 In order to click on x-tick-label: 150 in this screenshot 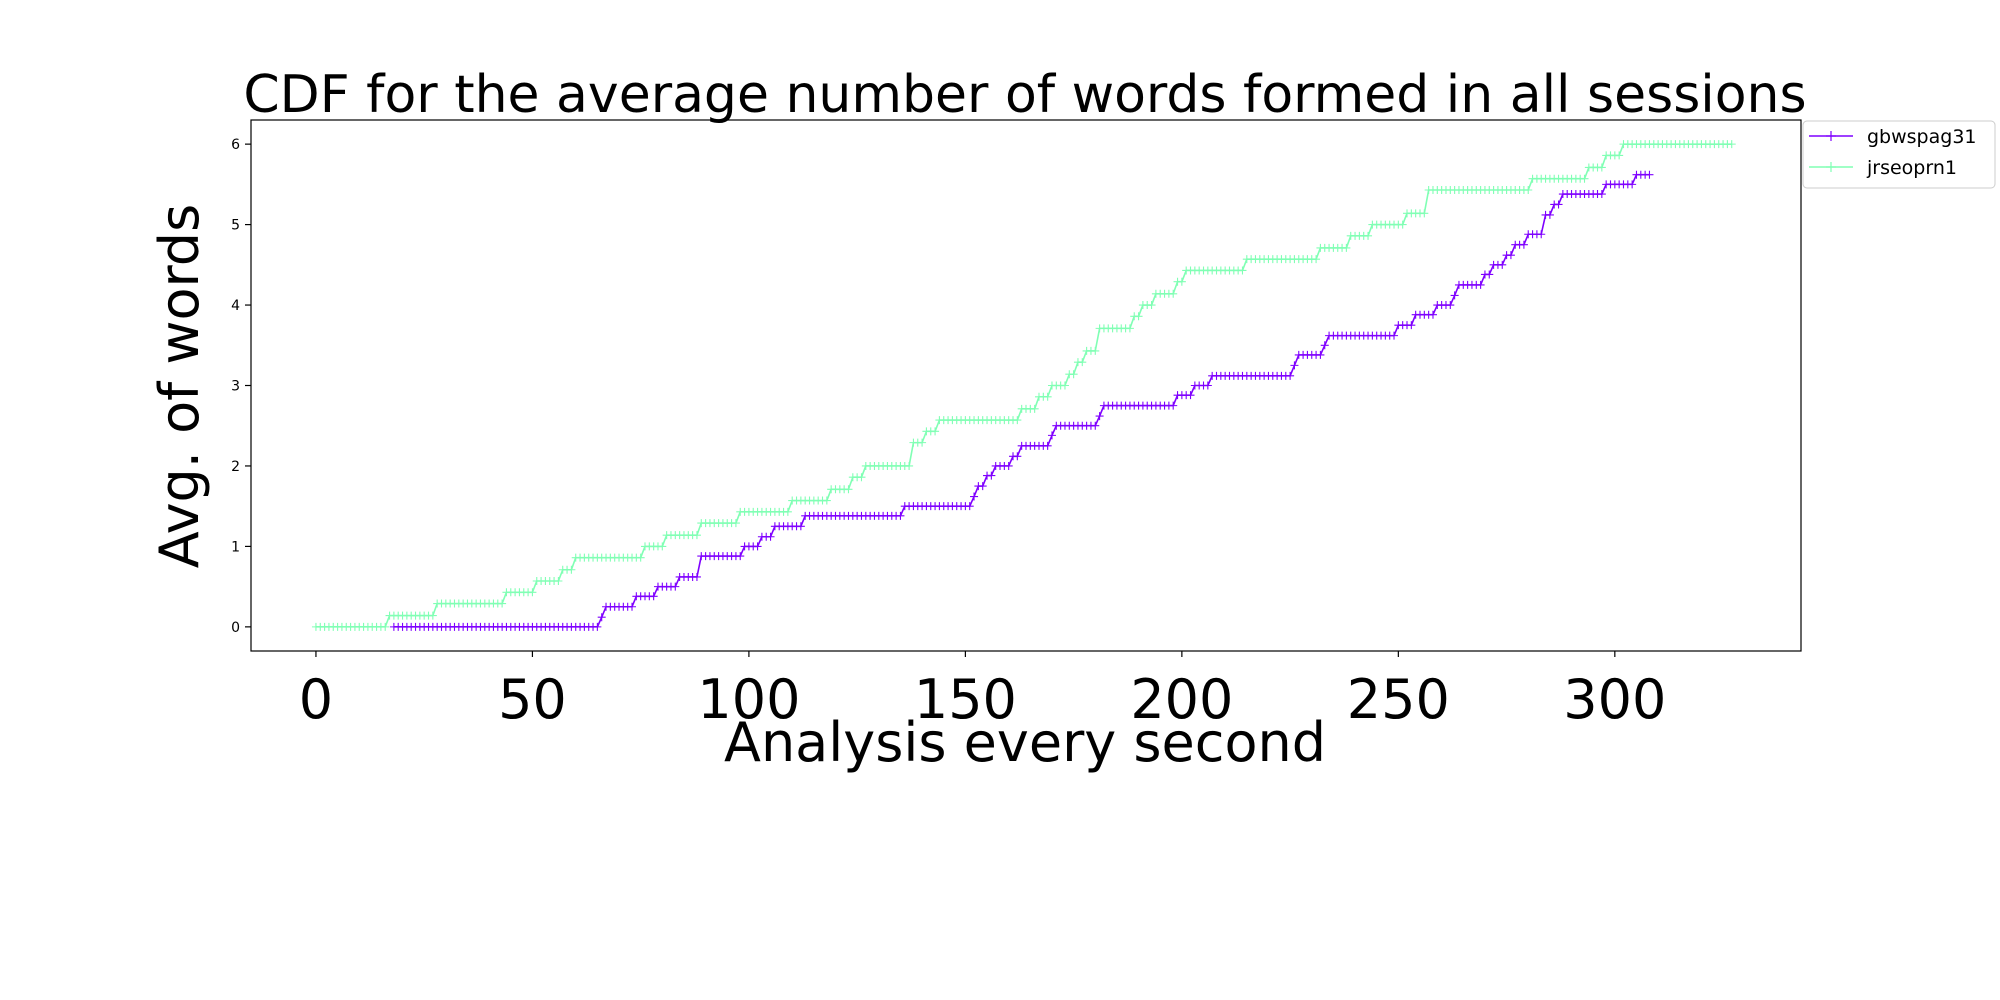, I will do `click(965, 699)`.